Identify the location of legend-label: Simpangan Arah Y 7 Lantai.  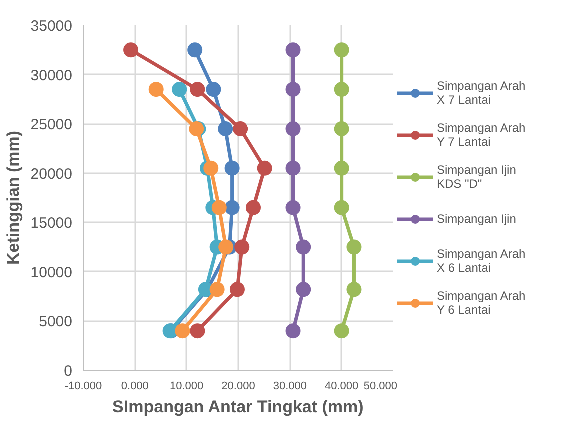
(481, 135).